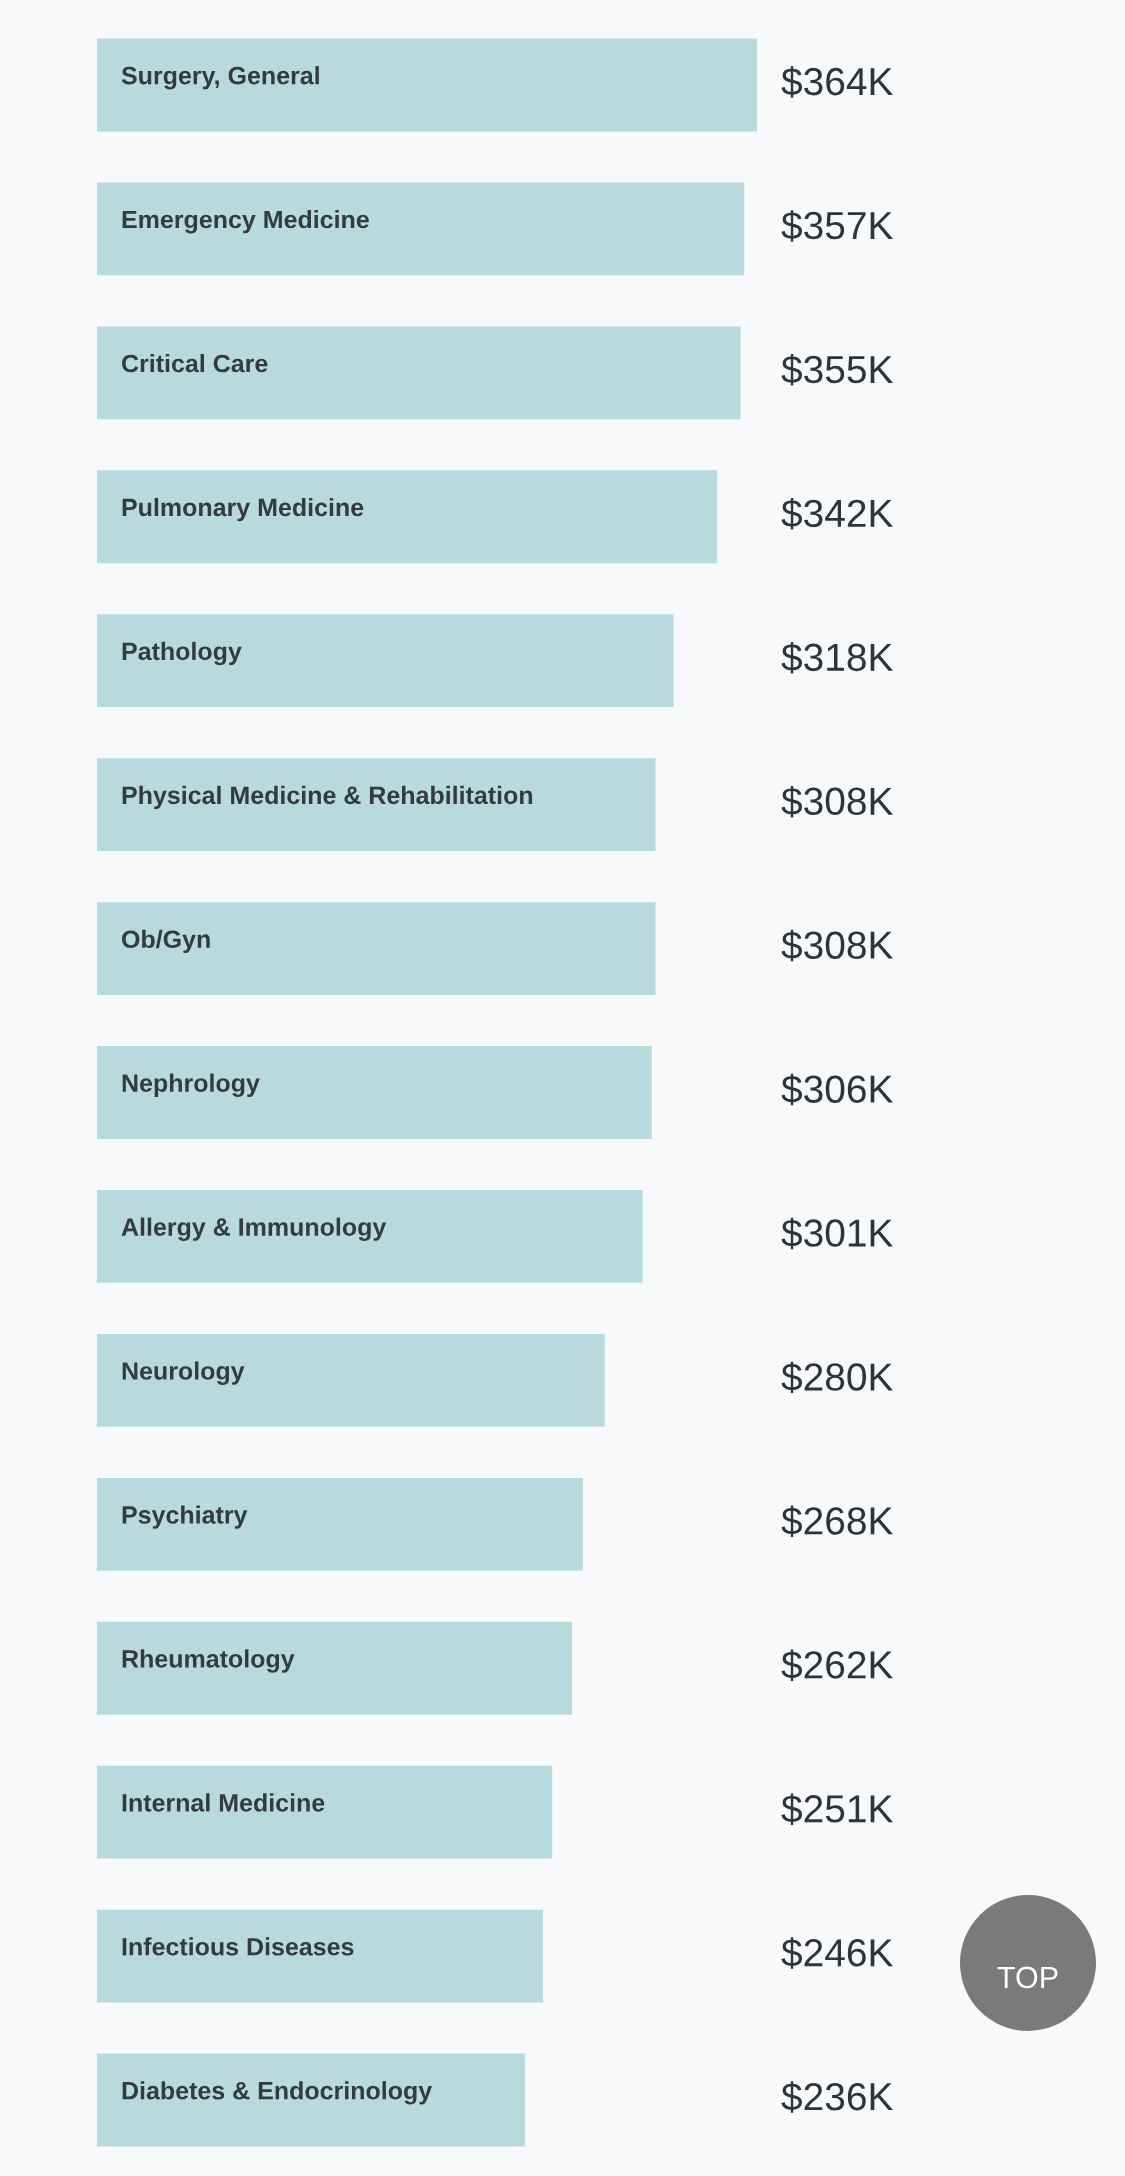 The image size is (1125, 2176). Describe the element at coordinates (837, 657) in the screenshot. I see `data-label: $318K` at that location.